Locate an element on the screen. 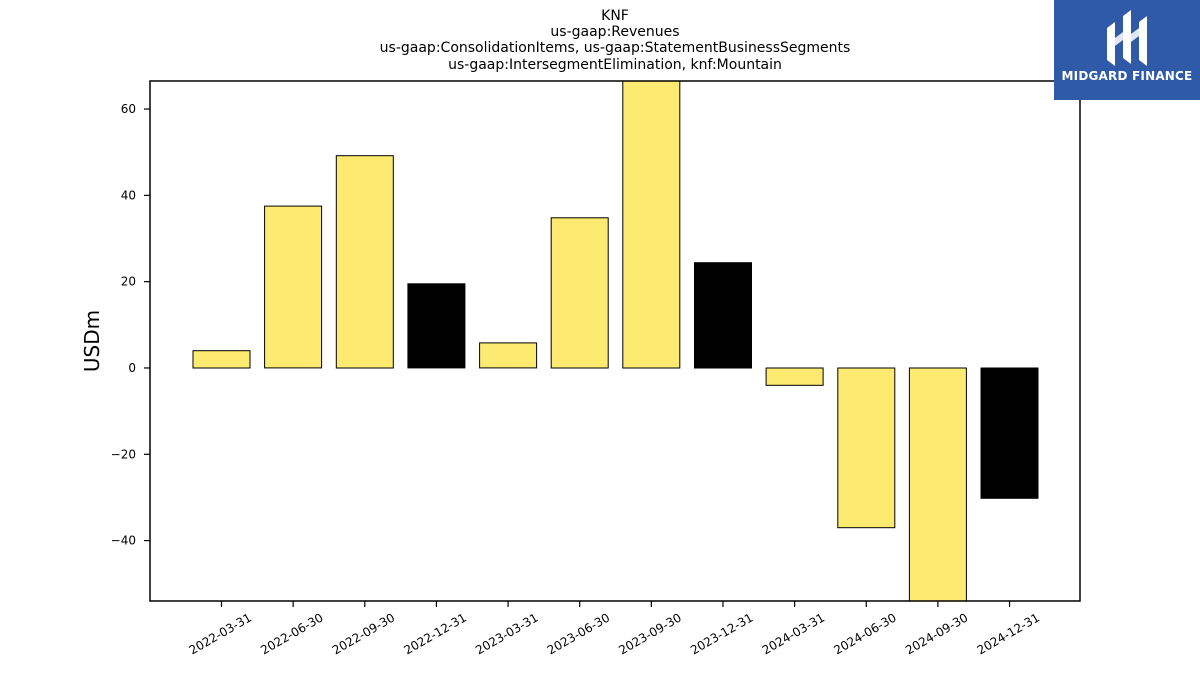  midgard-finance-logo: MIDGARD FINANCE is located at coordinates (1127, 50).